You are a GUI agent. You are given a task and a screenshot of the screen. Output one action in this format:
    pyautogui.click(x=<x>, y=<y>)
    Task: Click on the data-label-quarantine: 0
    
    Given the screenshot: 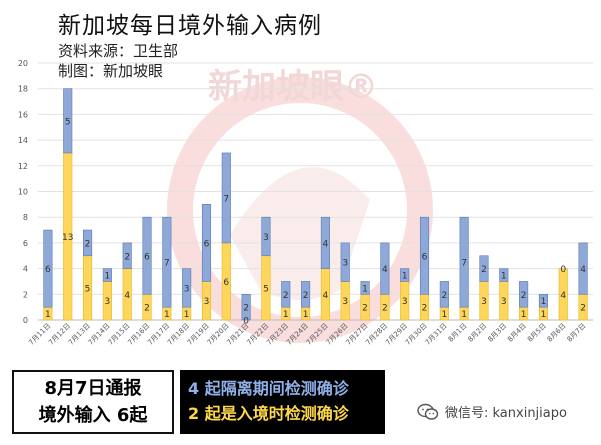 What is the action you would take?
    pyautogui.click(x=563, y=270)
    